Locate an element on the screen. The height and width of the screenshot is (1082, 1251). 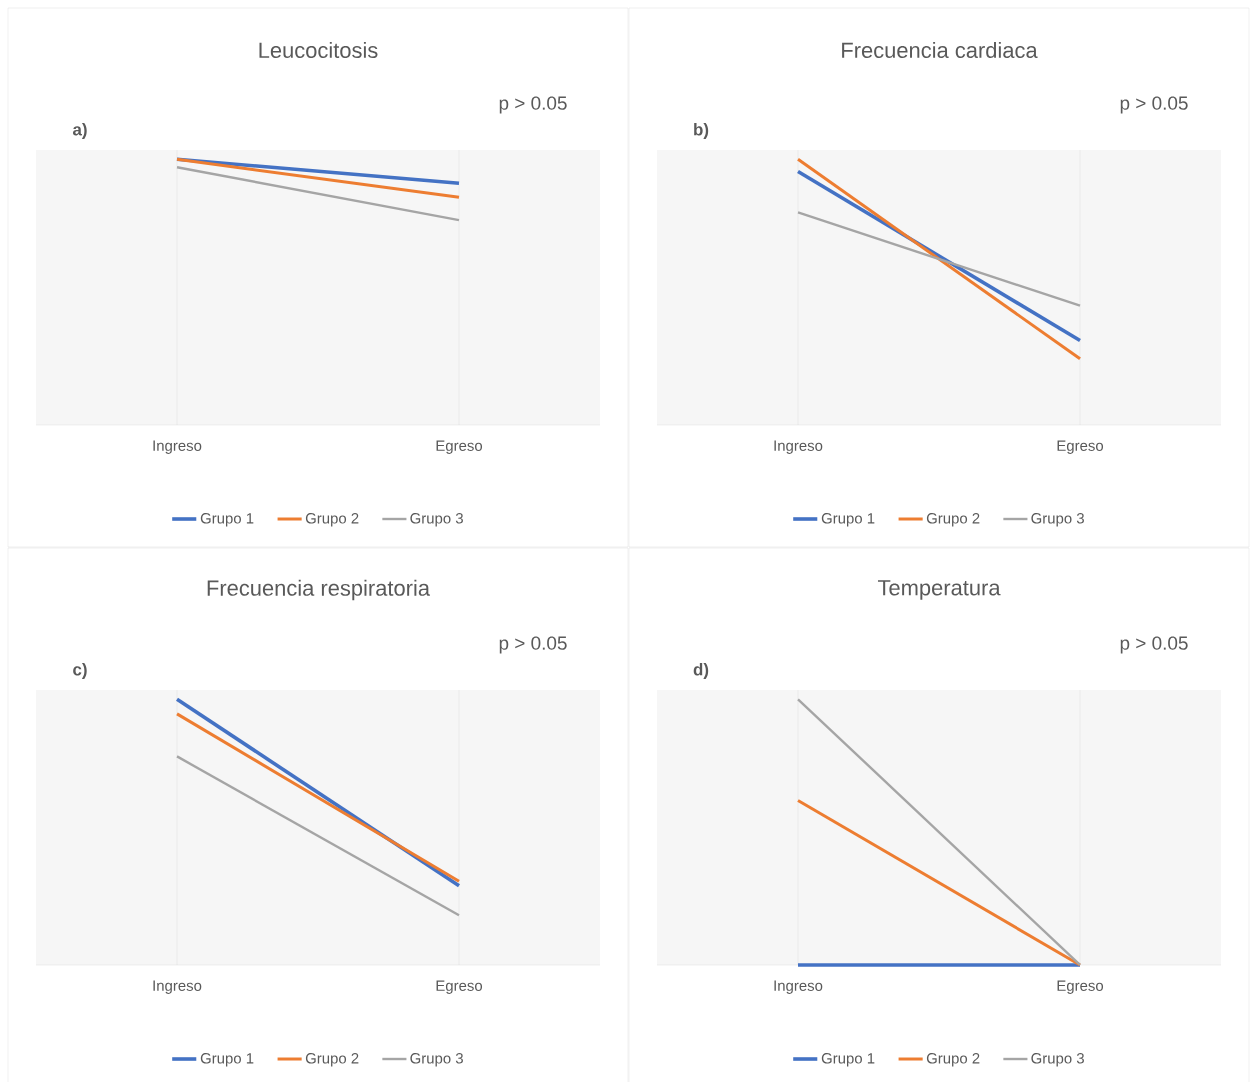
text: b) is located at coordinates (701, 131).